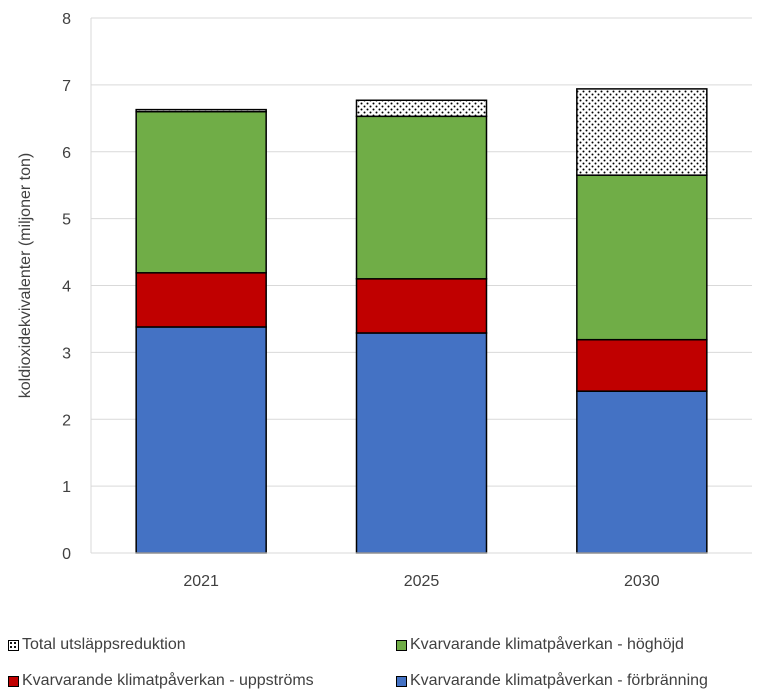 The width and height of the screenshot is (762, 690). Describe the element at coordinates (642, 472) in the screenshot. I see `bar-segment-2030-s0` at that location.